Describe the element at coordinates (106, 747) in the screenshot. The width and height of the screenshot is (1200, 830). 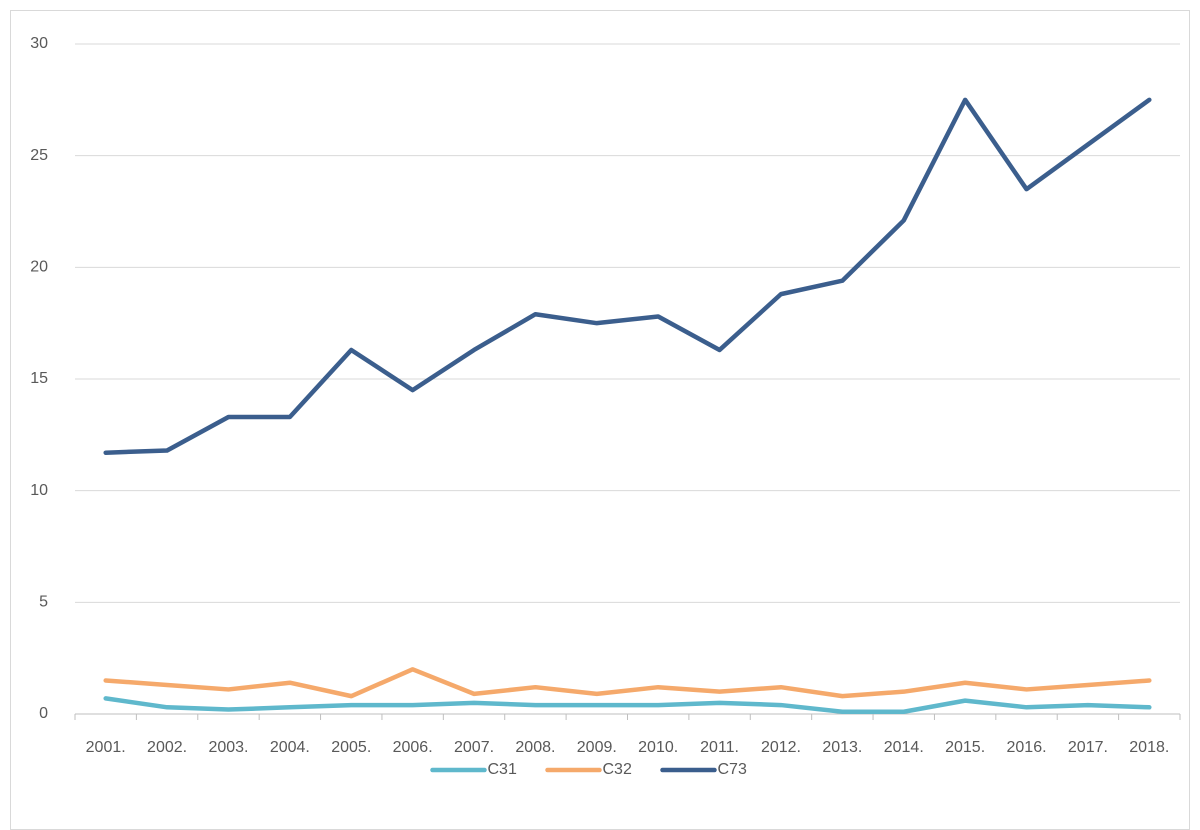
I see `x-tick-label: 2001.` at that location.